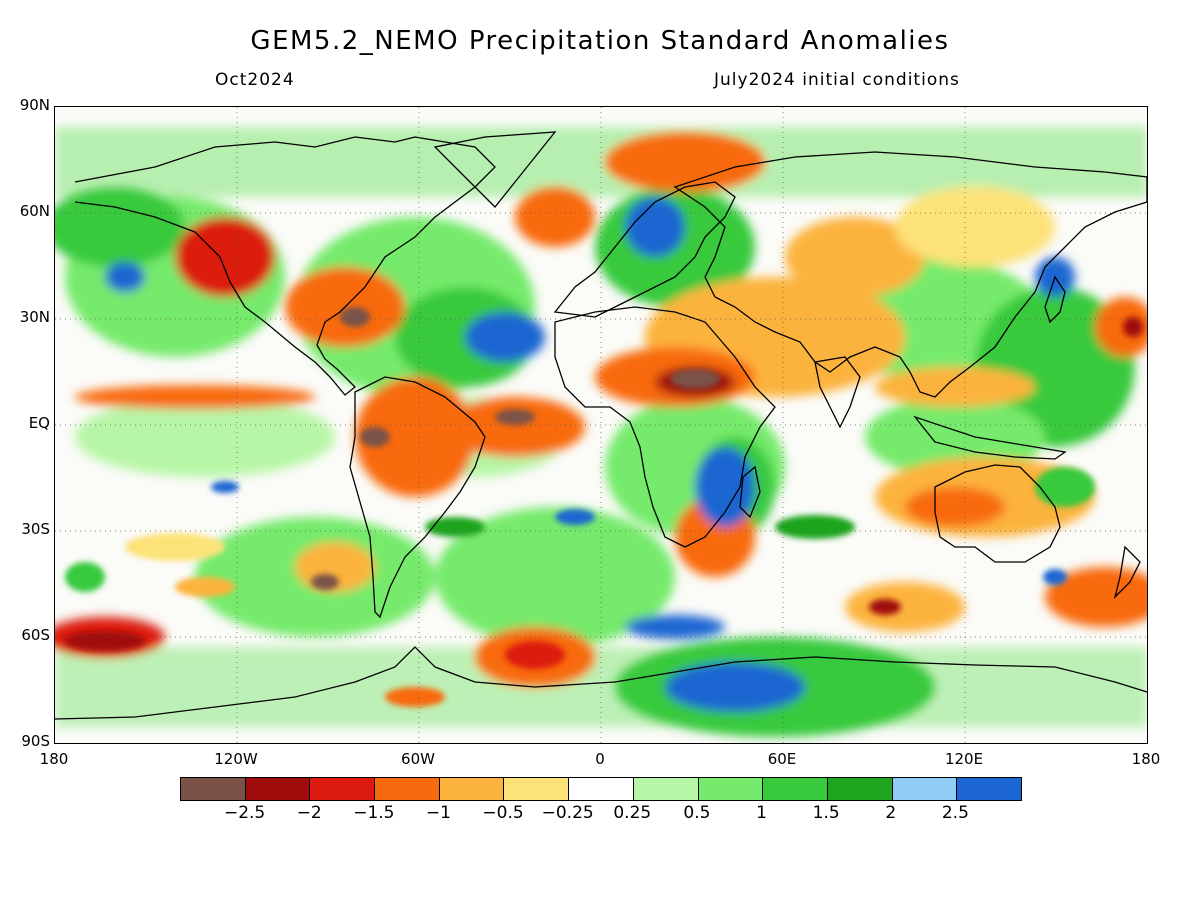 Image resolution: width=1200 pixels, height=900 pixels. I want to click on lat-label-eq: EQ, so click(39, 423).